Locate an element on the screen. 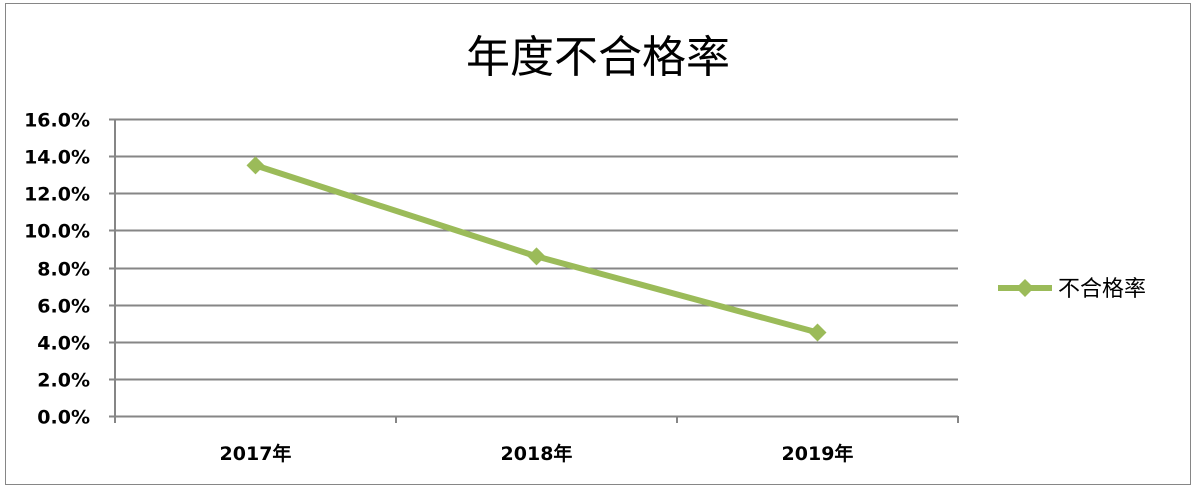  y-tick-label: 8.0% is located at coordinates (63, 270).